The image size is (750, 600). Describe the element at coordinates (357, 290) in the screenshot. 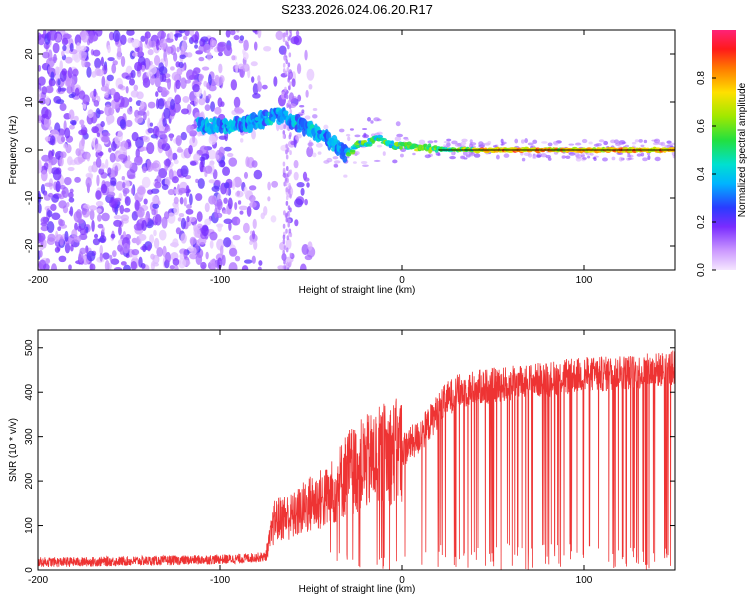

I see `spectrogram-x-label: Height of straight line (km)` at that location.